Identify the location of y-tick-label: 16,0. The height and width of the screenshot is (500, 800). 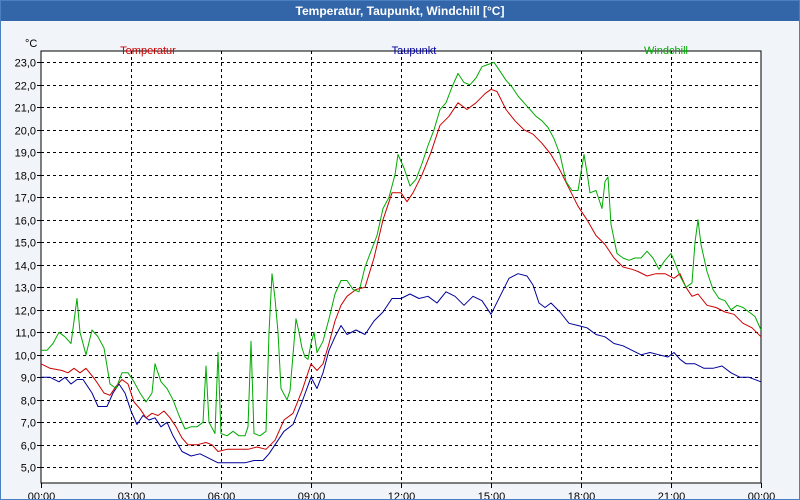
(25, 222).